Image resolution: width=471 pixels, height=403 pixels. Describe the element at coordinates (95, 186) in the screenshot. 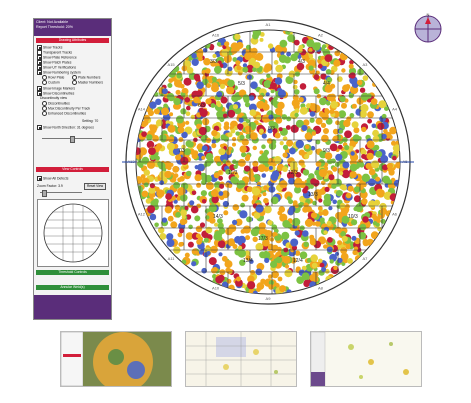

I see `reset-view-button: Reset View` at that location.